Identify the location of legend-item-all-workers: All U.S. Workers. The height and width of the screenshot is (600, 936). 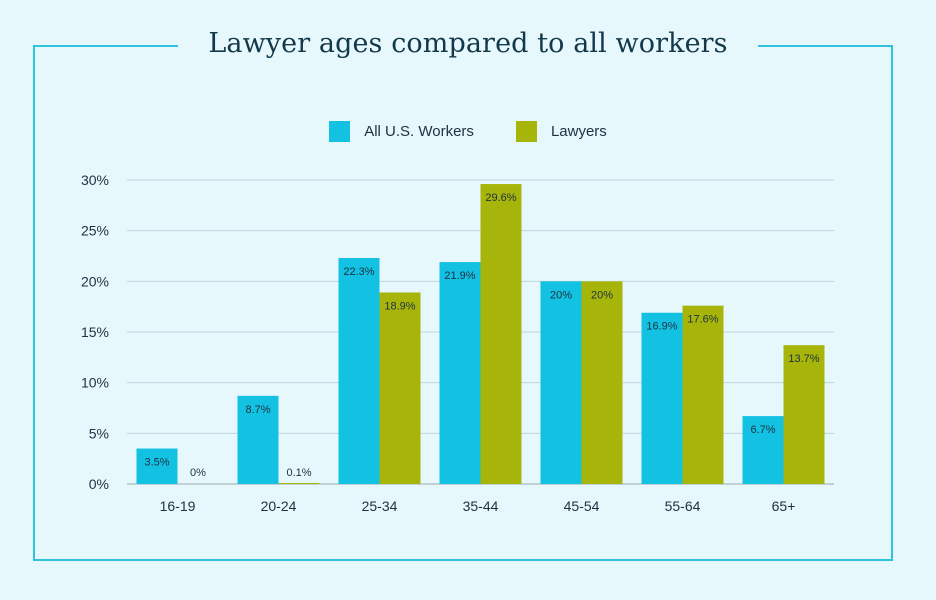
(401, 131).